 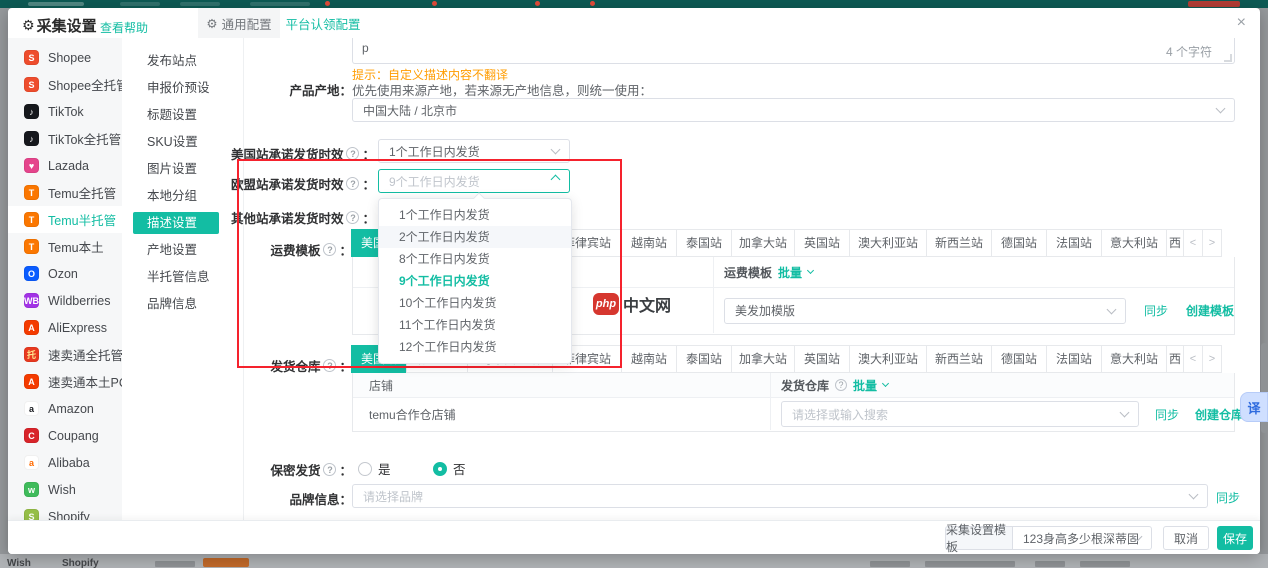 I want to click on settings-menu-item: SKU设置, so click(x=172, y=142).